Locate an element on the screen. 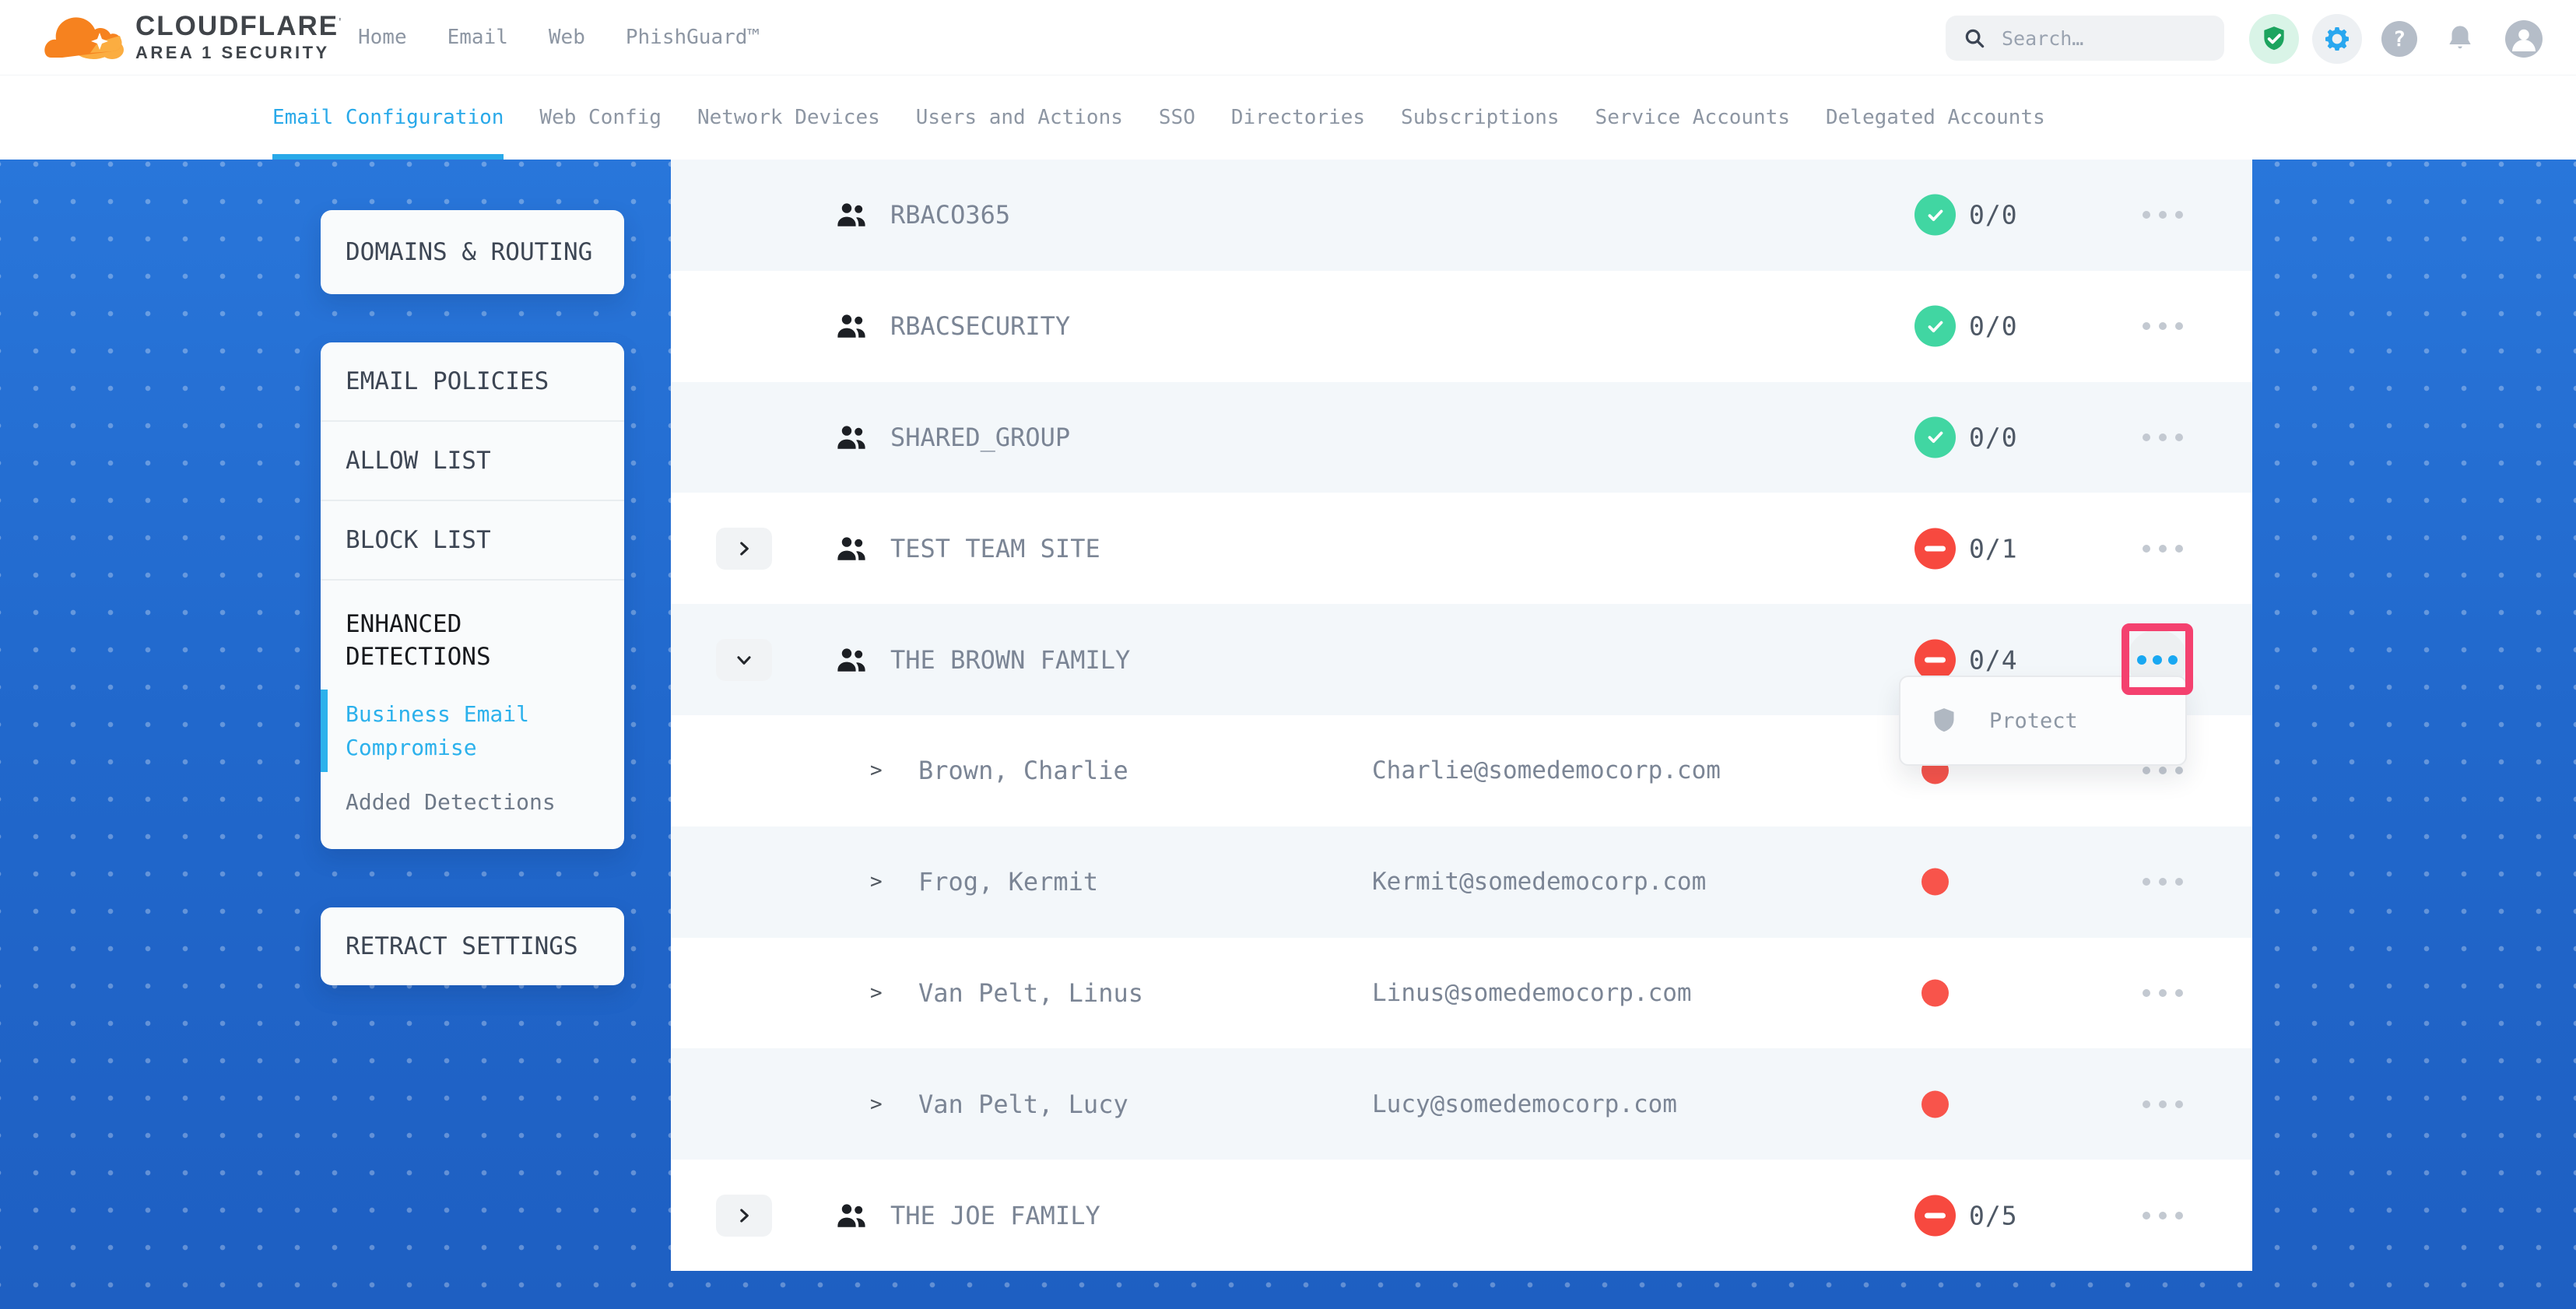 This screenshot has height=1309, width=2576. sidebar-item-added-detections: Added Detections is located at coordinates (451, 802).